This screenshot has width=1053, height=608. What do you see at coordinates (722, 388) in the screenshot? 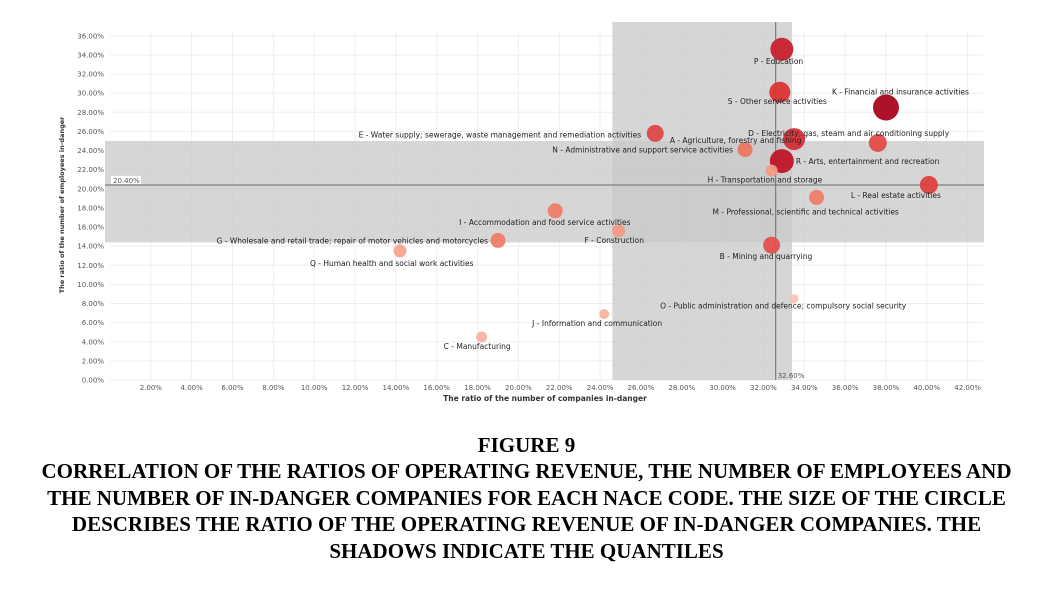
I see `x-tick-label: 30.00%` at bounding box center [722, 388].